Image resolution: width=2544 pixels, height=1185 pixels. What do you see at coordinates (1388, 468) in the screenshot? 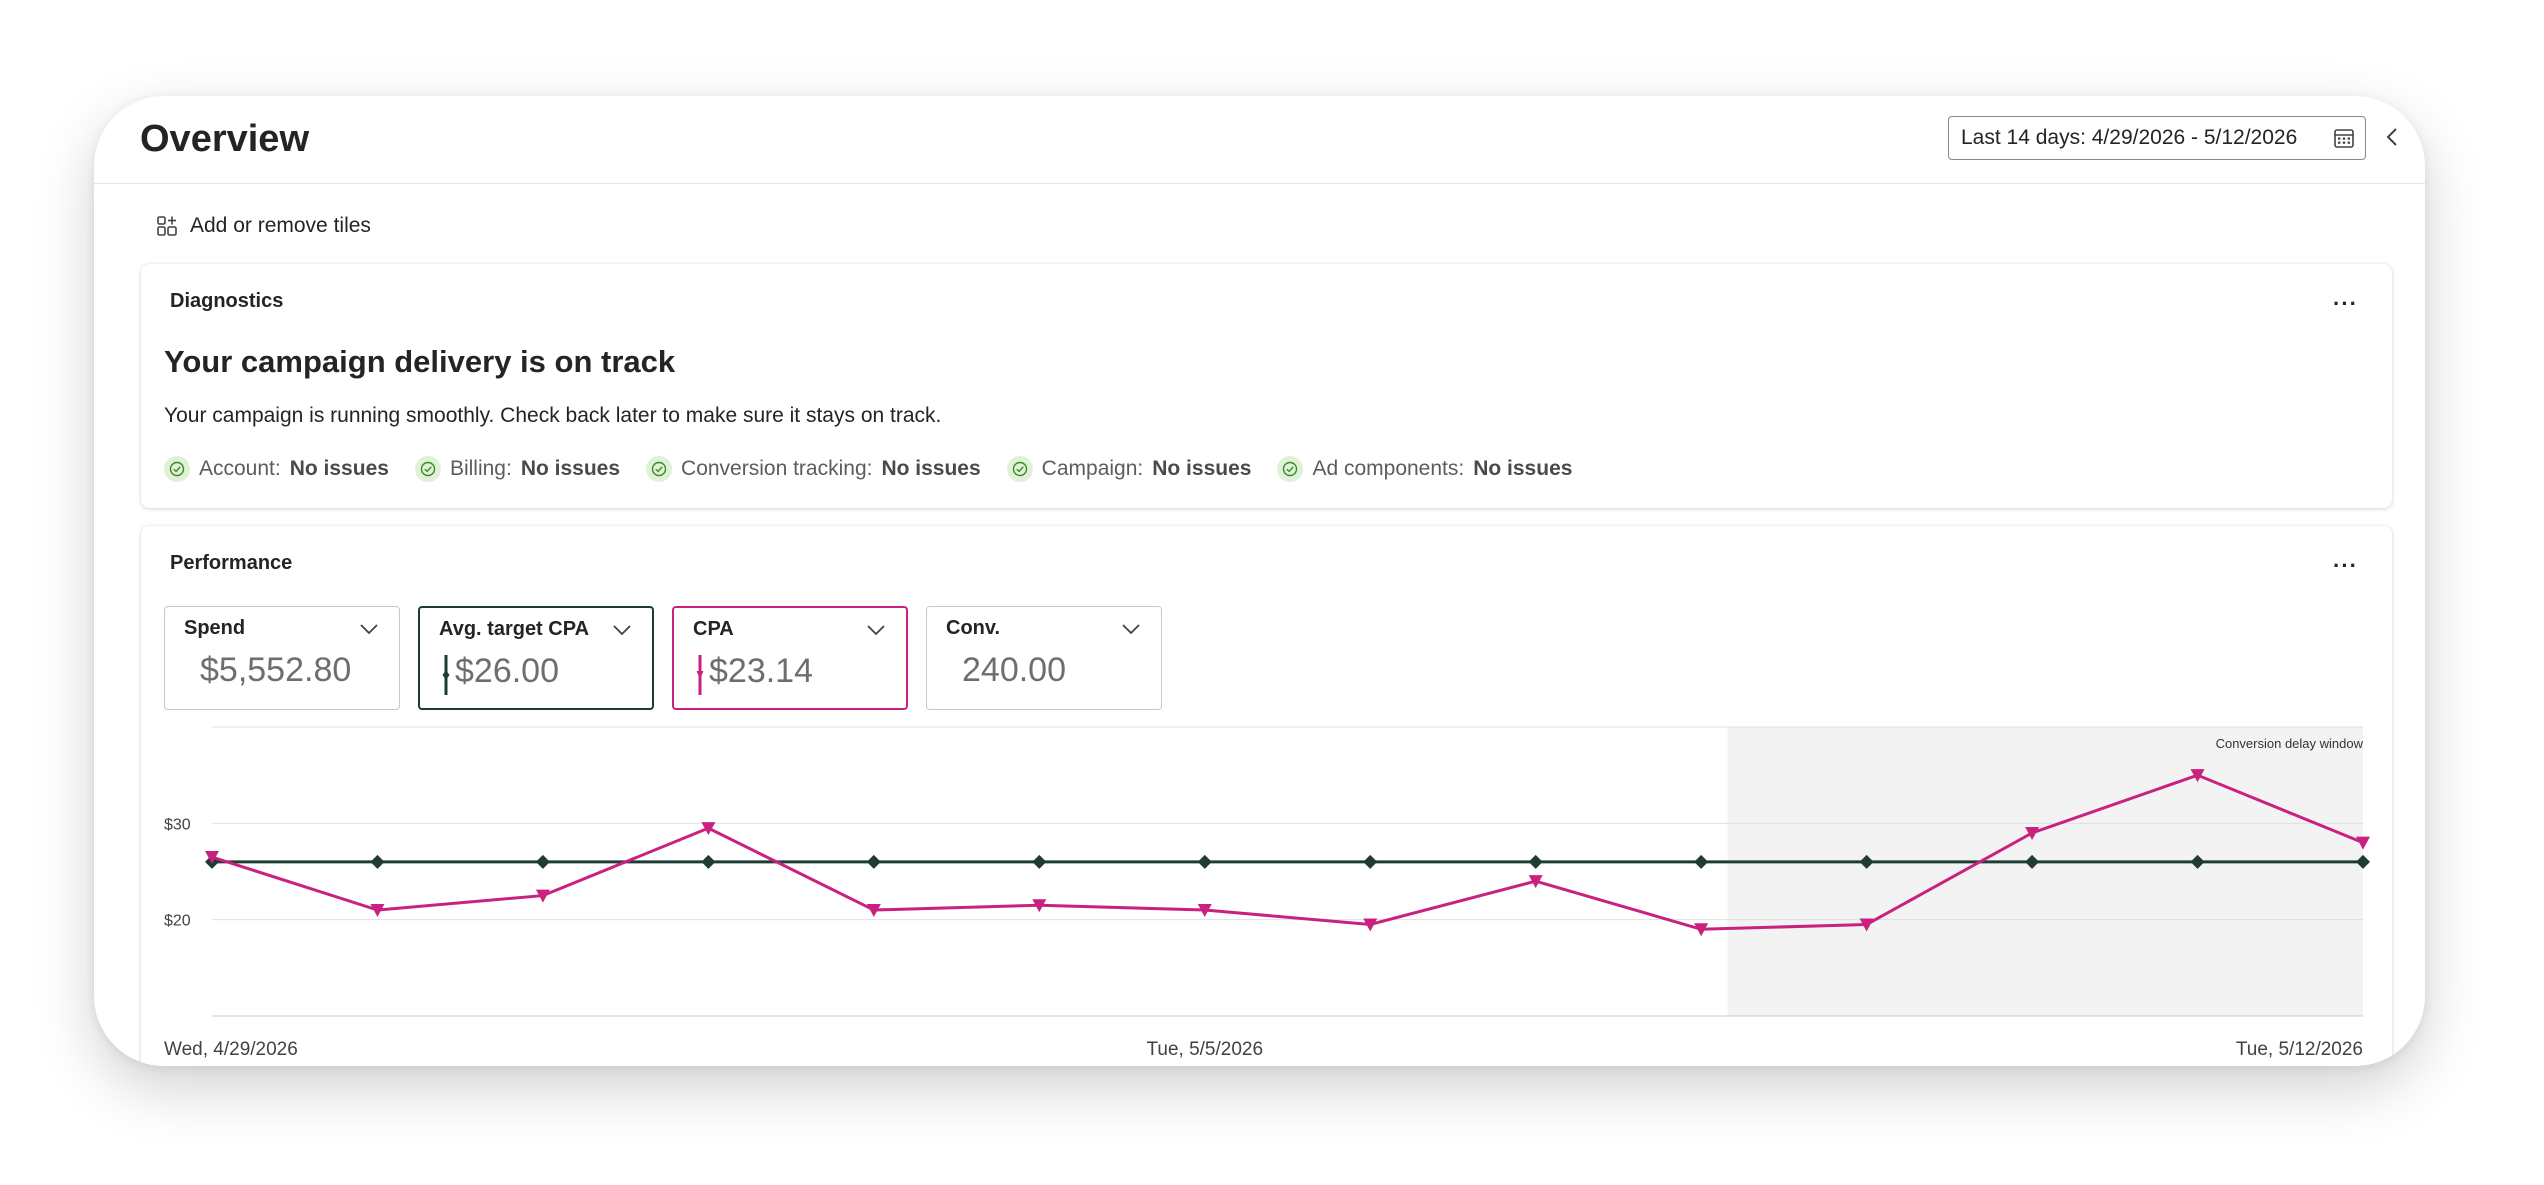
I see `check-label: Ad components:` at bounding box center [1388, 468].